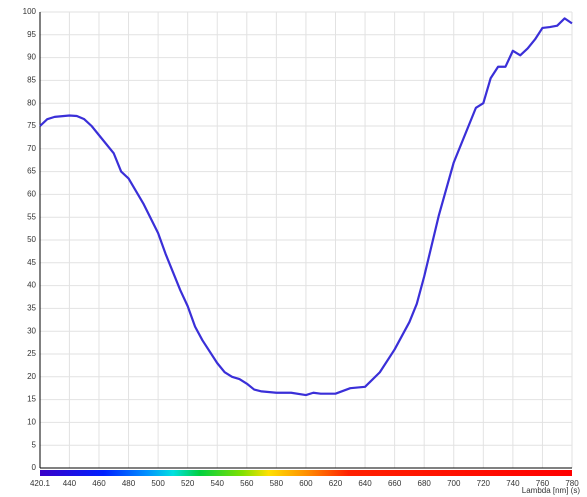  What do you see at coordinates (551, 490) in the screenshot?
I see `x-axis-label: Lambda [nm] (s)` at bounding box center [551, 490].